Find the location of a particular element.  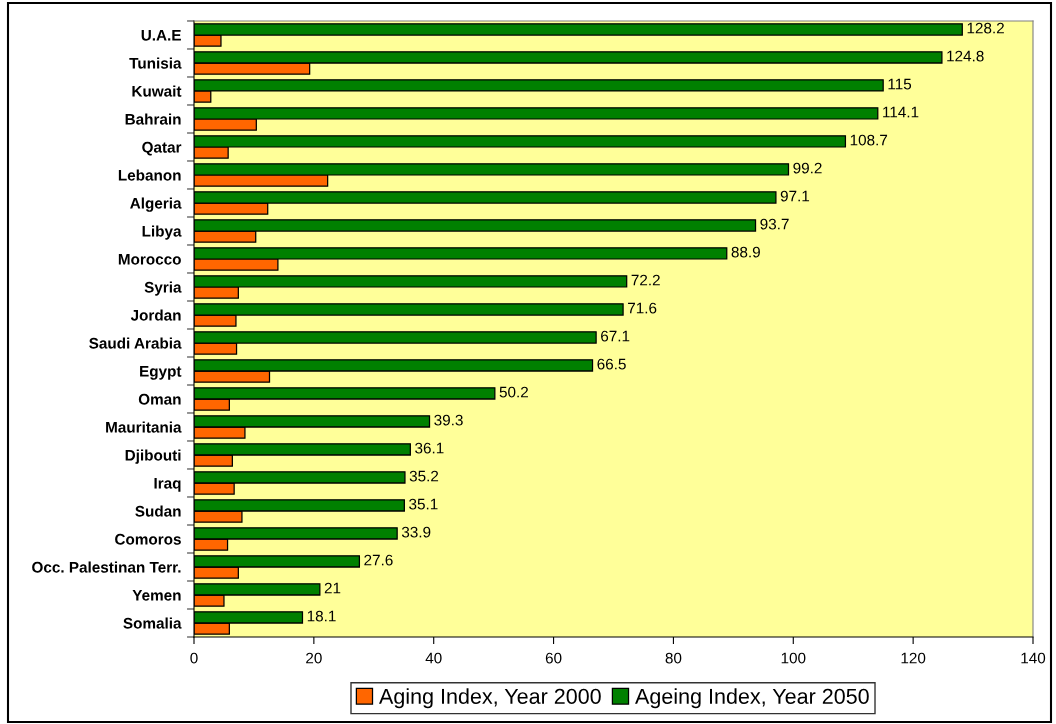

y-tick-label: Sudan is located at coordinates (158, 511).